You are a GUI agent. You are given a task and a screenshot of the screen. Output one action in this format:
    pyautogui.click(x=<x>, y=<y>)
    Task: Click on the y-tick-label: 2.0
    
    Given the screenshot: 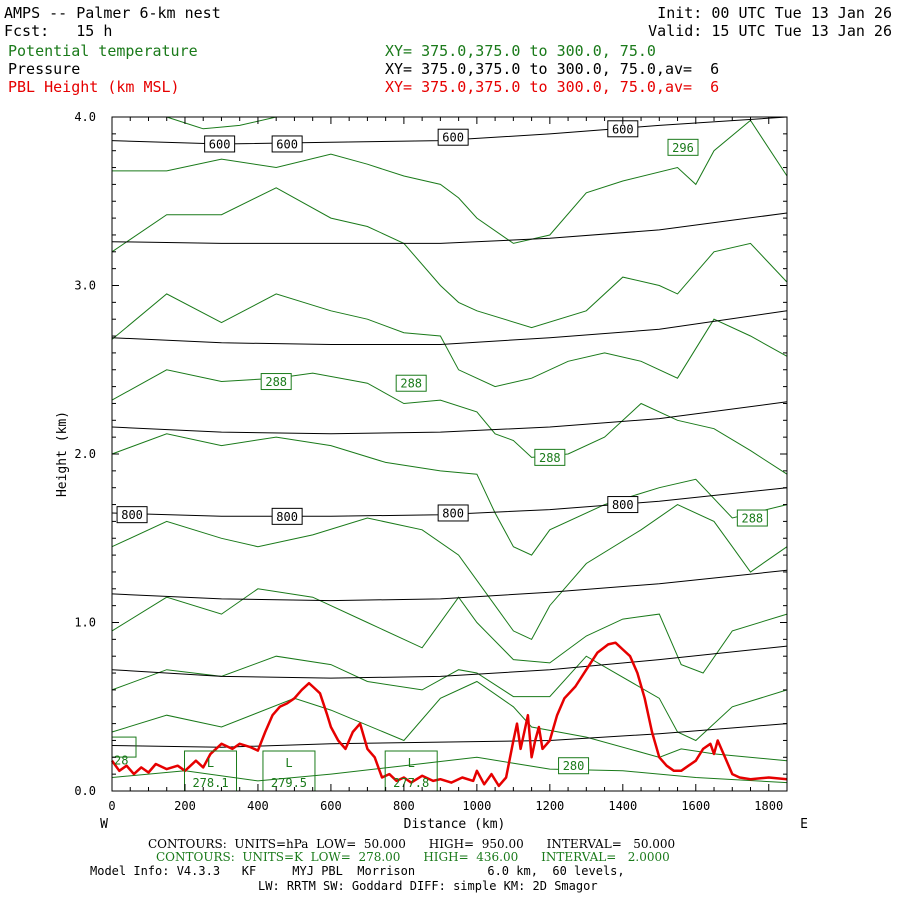 What is the action you would take?
    pyautogui.click(x=85, y=454)
    